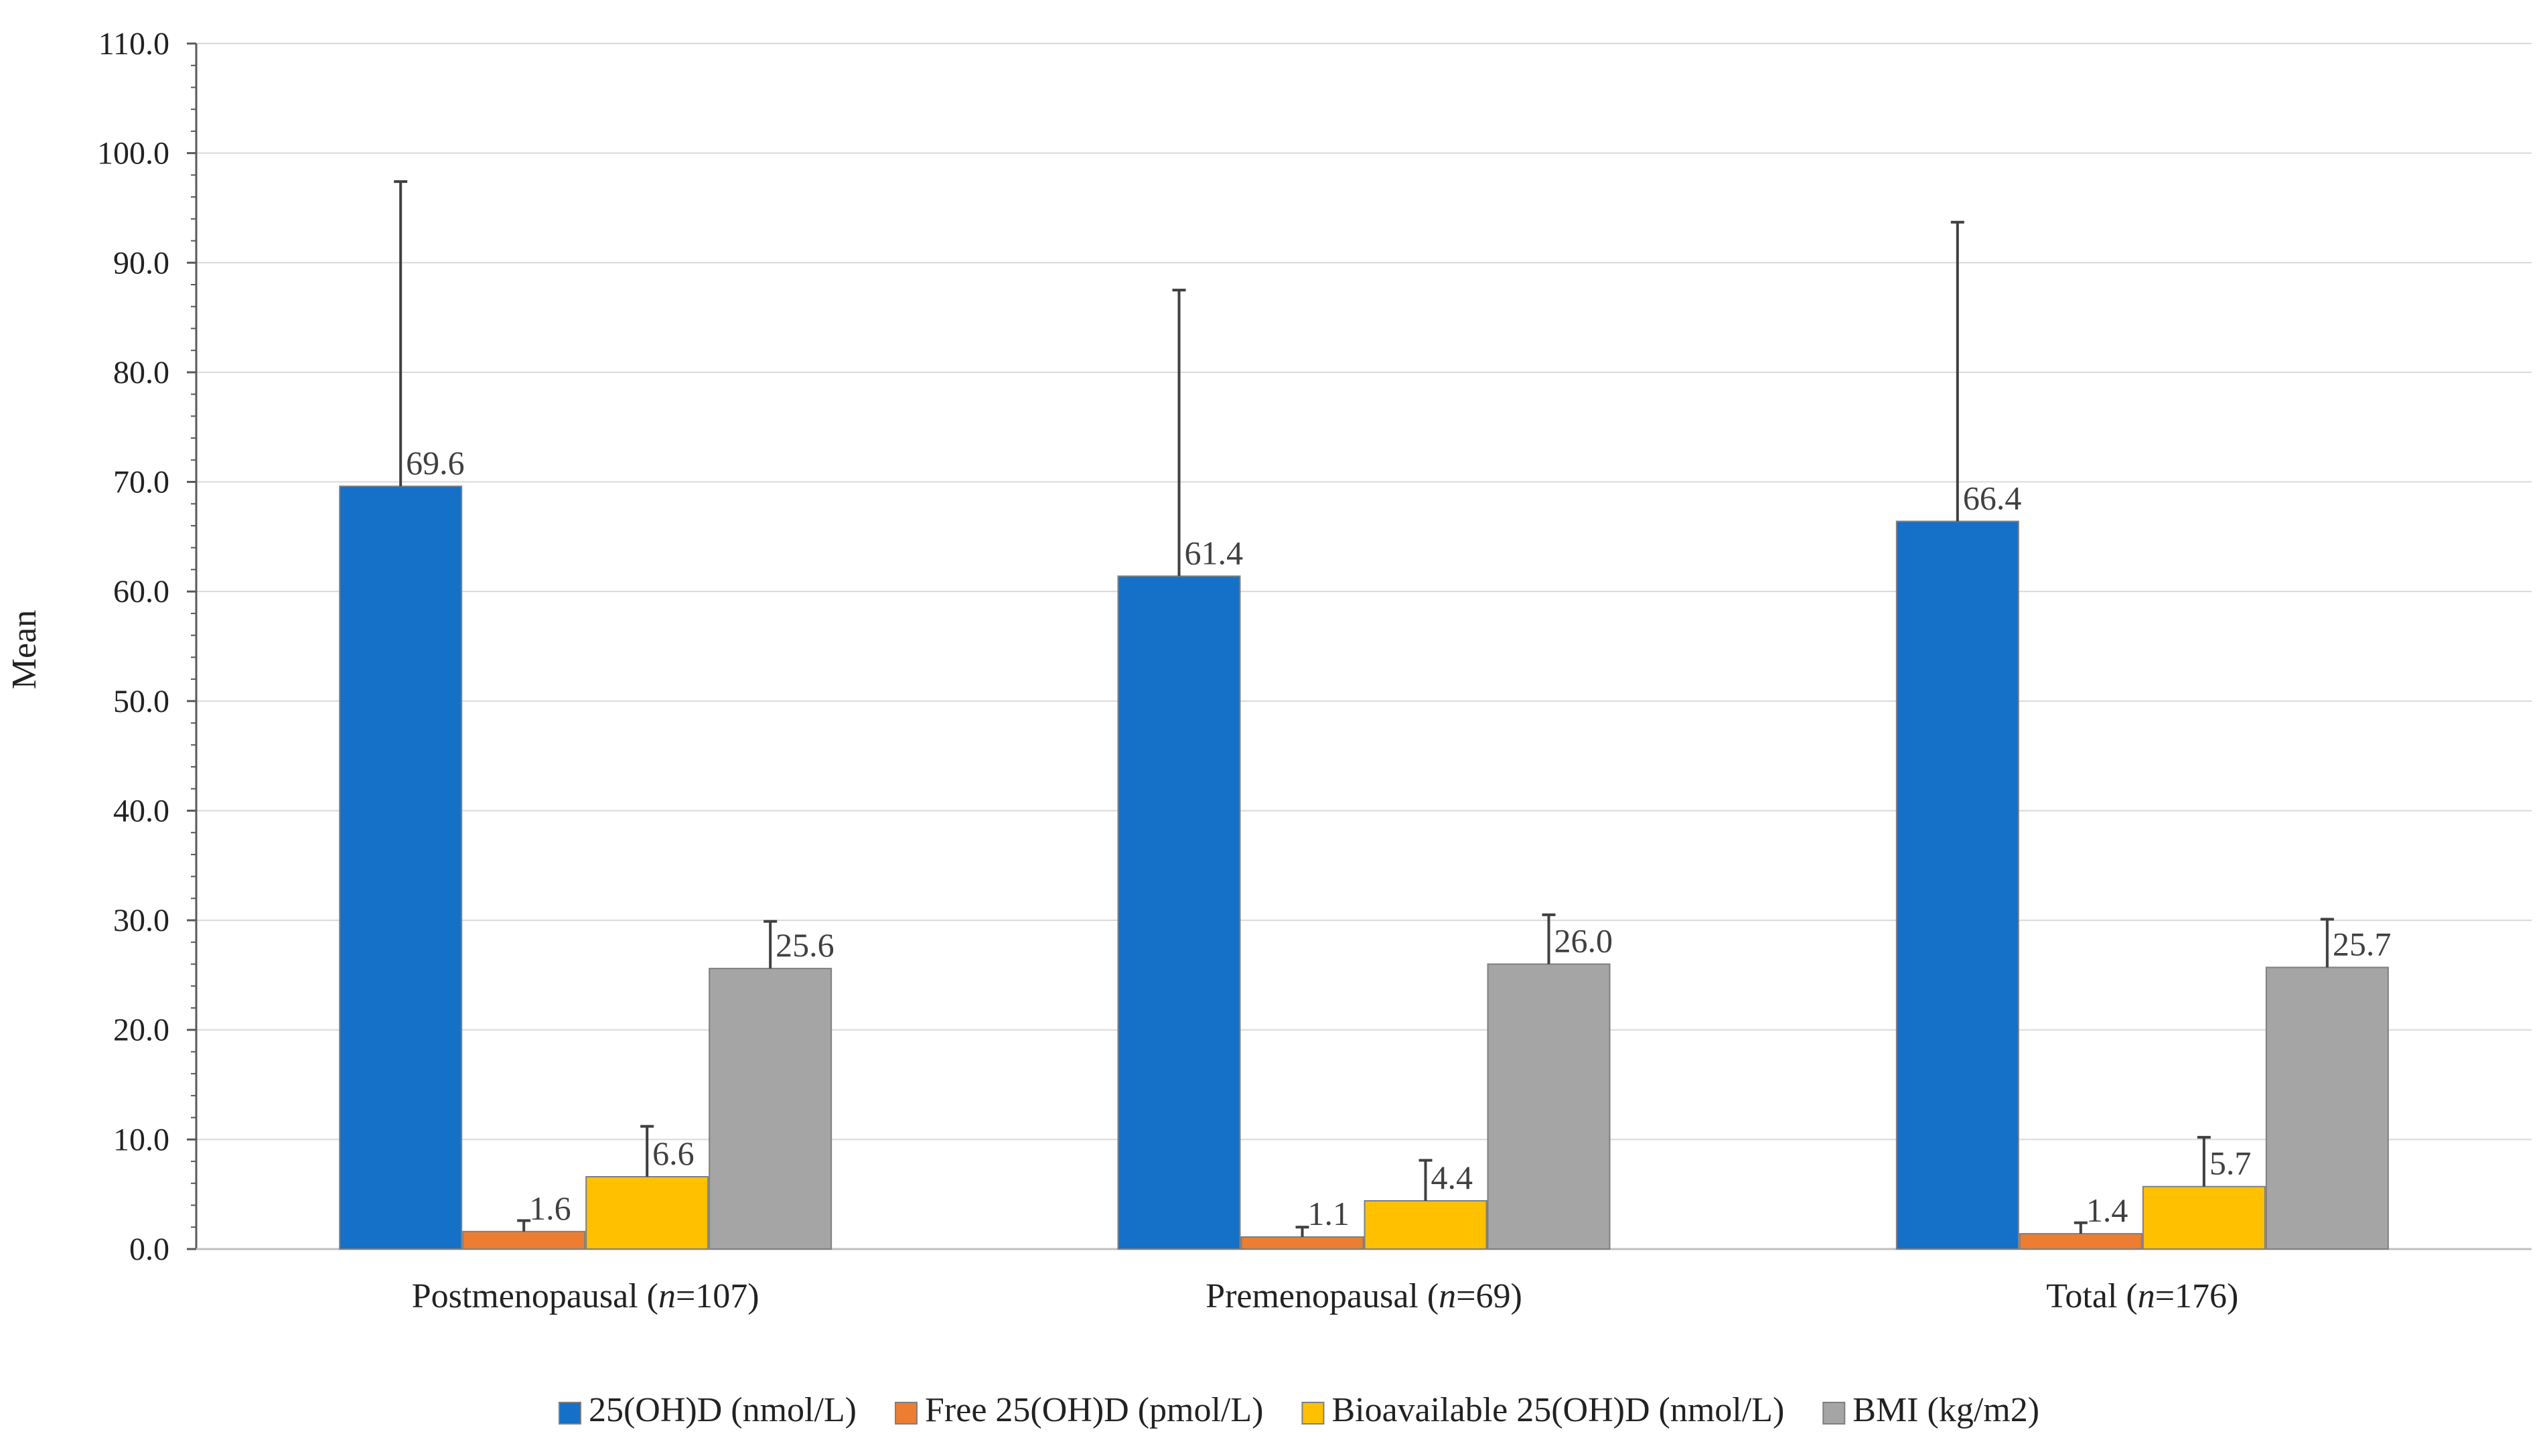 This screenshot has width=2545, height=1456. What do you see at coordinates (141, 591) in the screenshot?
I see `y-tick-label: 60.0` at bounding box center [141, 591].